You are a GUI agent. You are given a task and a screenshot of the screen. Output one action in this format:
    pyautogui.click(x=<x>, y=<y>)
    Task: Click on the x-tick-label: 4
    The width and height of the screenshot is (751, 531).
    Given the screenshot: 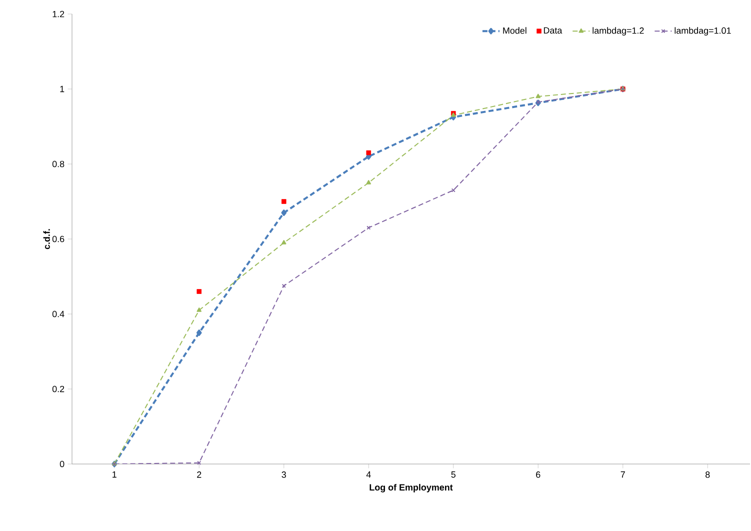 What is the action you would take?
    pyautogui.click(x=368, y=474)
    